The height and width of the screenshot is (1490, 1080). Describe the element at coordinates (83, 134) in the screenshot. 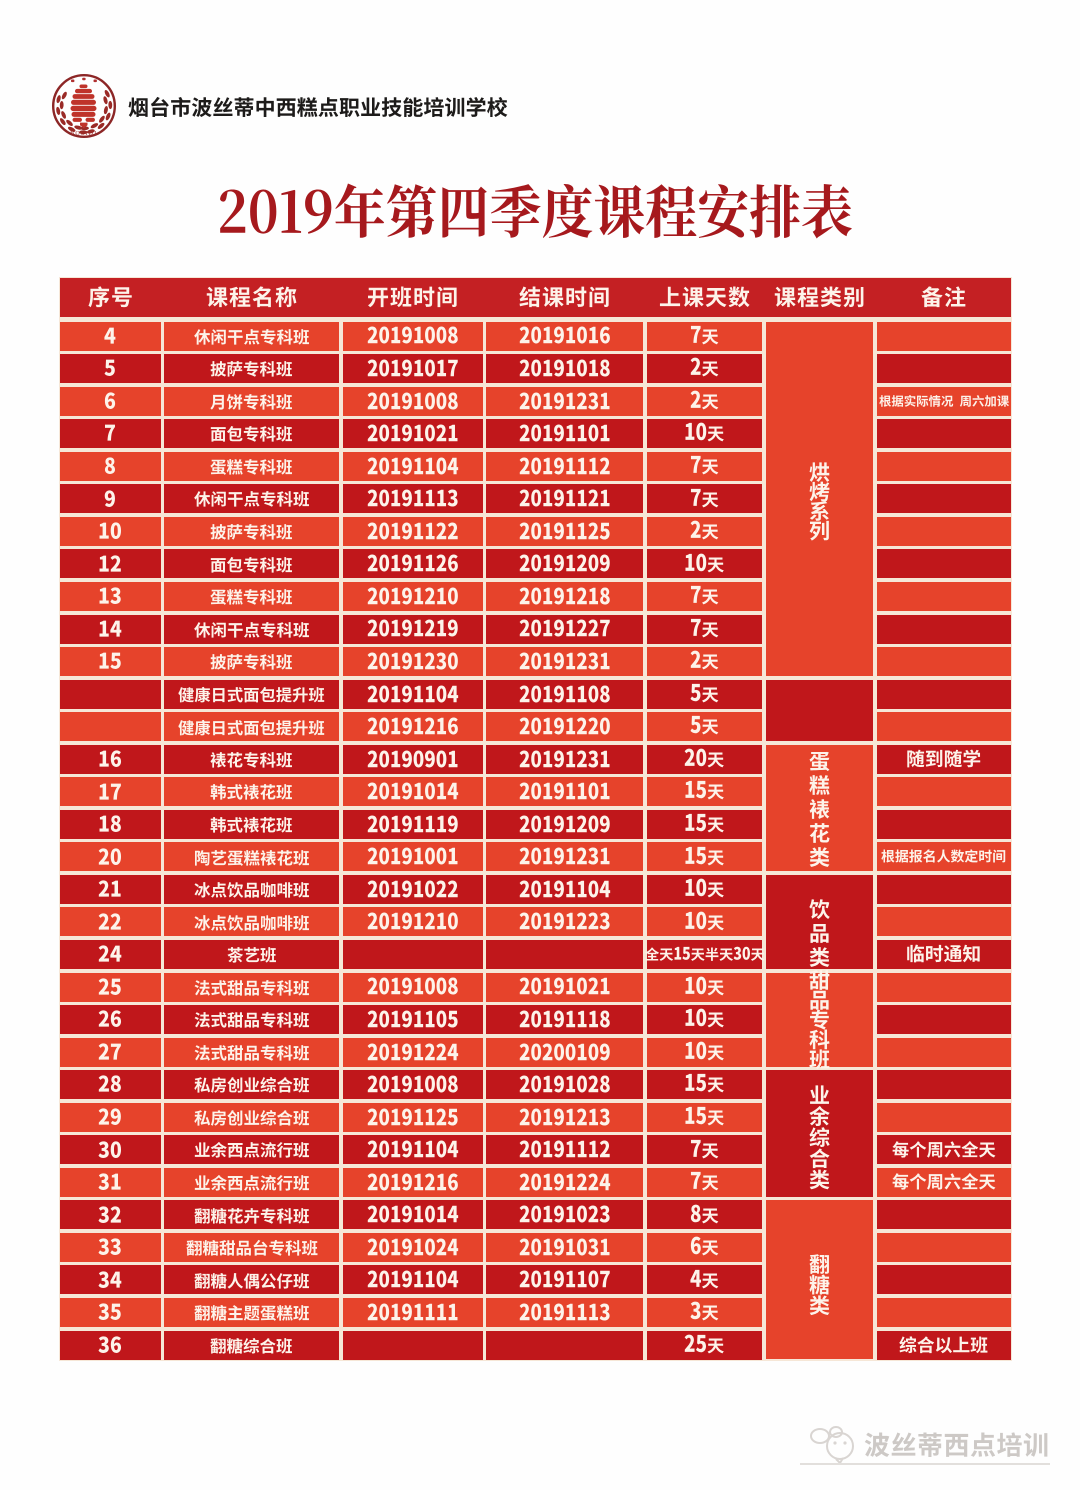

I see `svg-text: BOSIDI` at that location.